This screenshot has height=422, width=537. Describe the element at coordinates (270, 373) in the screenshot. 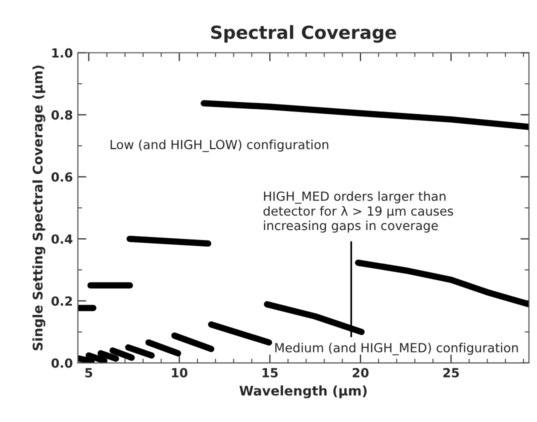

I see `x-tick-label: 15` at that location.